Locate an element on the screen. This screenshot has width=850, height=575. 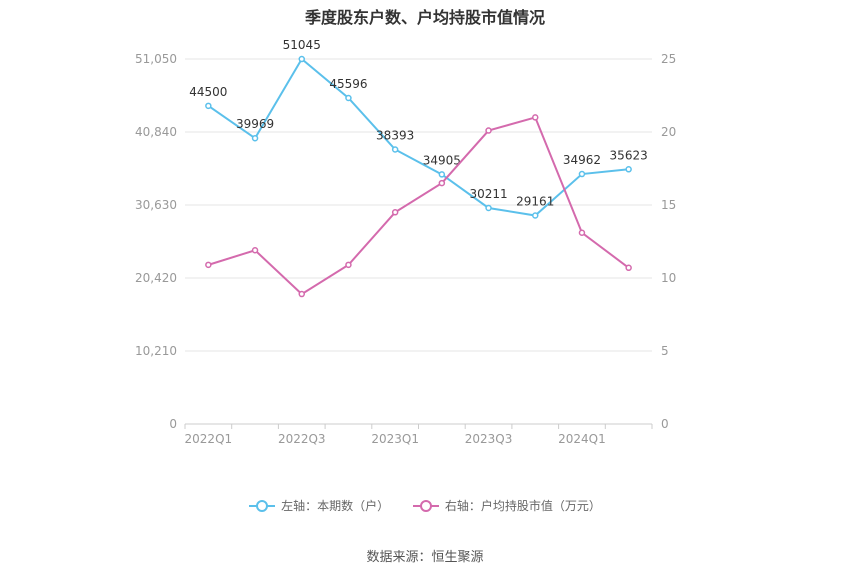
right-axis-tick-label: 15 is located at coordinates (668, 205).